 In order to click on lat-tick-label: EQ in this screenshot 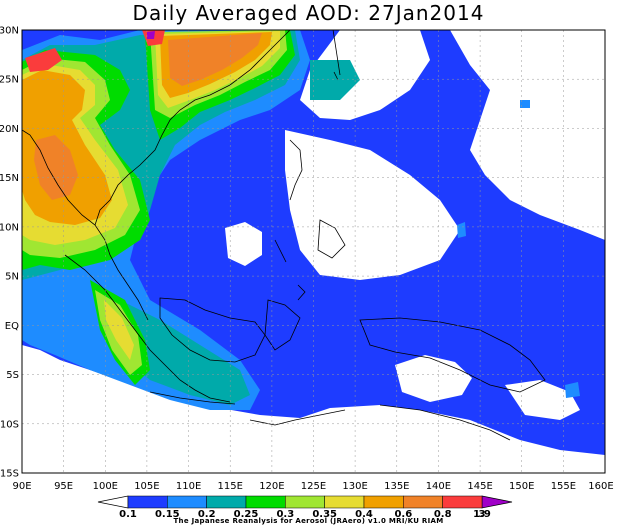, I will do `click(12, 326)`.